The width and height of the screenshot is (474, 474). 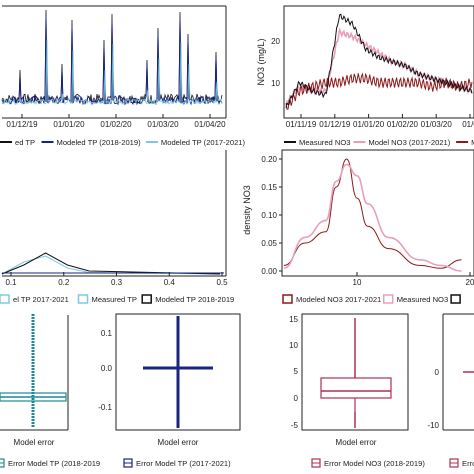 I want to click on tp-density-x-tick-label: 0.3, so click(x=117, y=282).